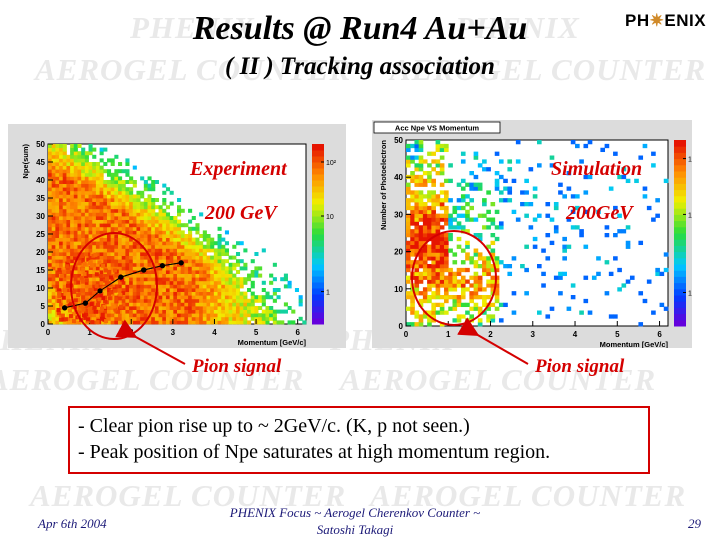  Describe the element at coordinates (40, 162) in the screenshot. I see `y-tick-label: 45` at that location.